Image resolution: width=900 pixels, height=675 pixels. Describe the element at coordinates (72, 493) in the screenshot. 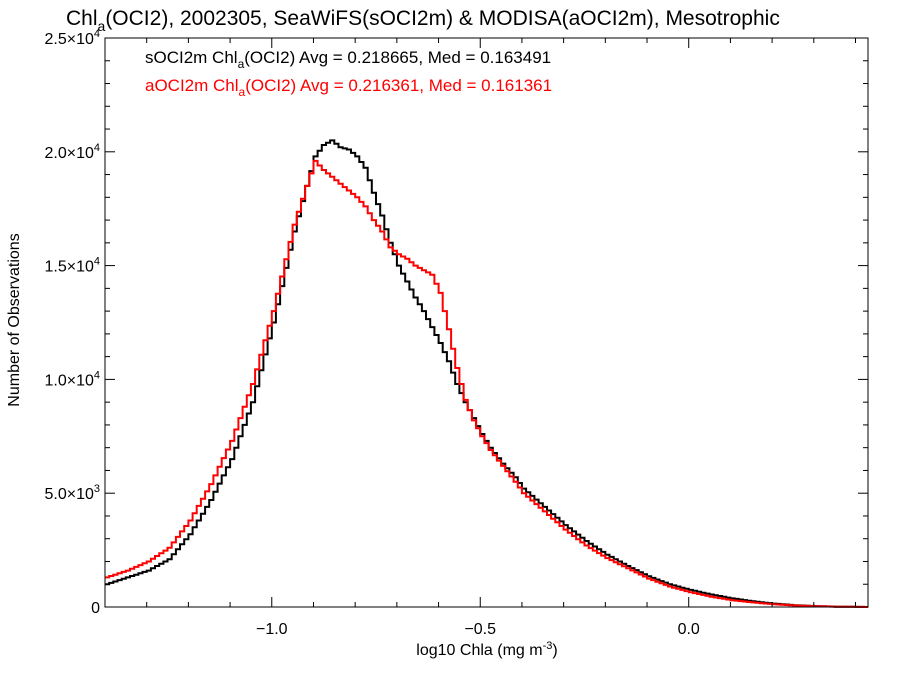

I see `y-tick-label: 5.0×10³` at that location.